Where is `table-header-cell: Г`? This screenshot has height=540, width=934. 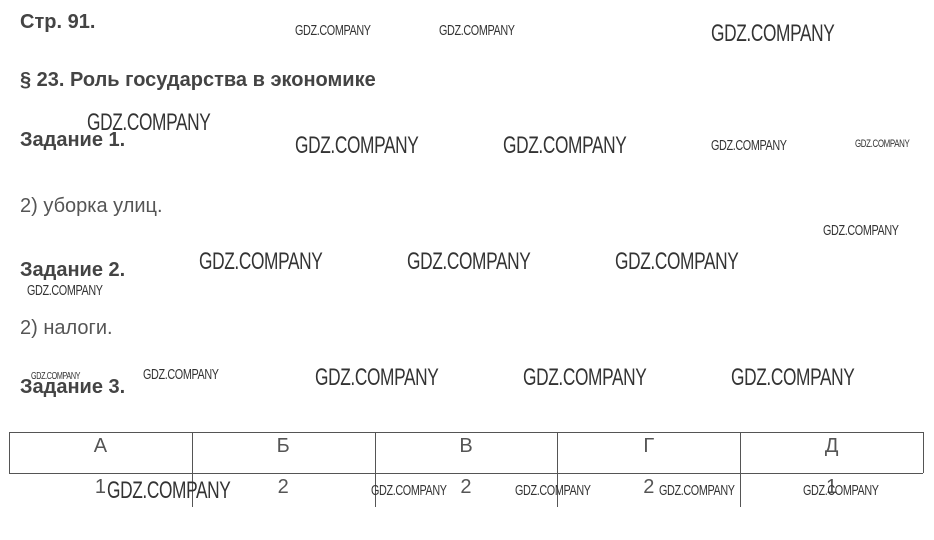 table-header-cell: Г is located at coordinates (649, 446).